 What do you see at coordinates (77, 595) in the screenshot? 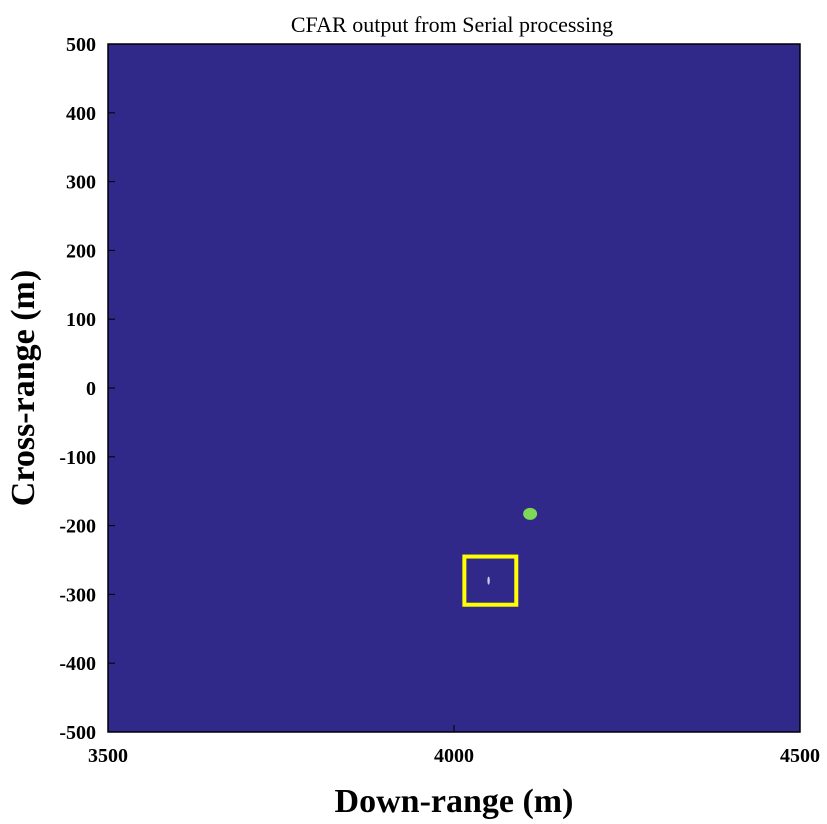
I see `y-tick-label: -300` at bounding box center [77, 595].